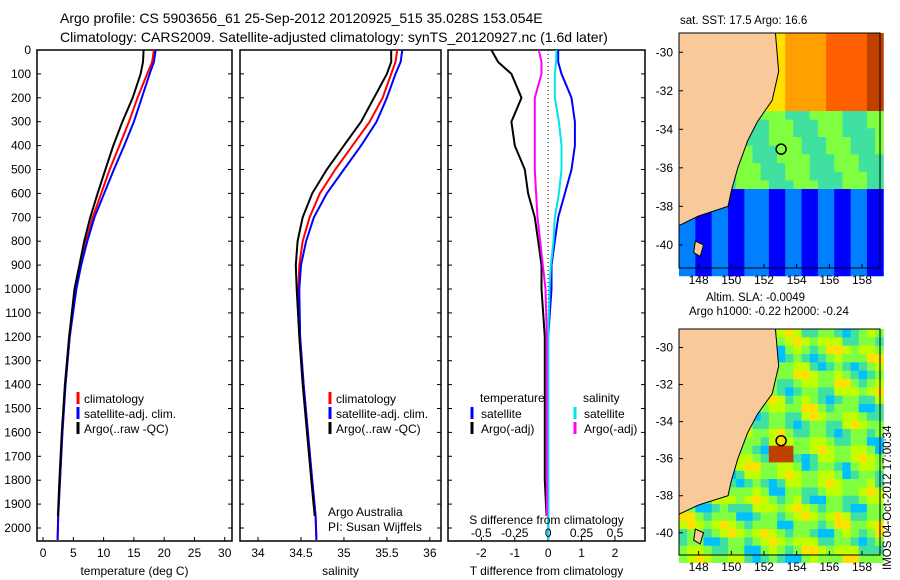  I want to click on lon-tick-label: 156, so click(829, 280).